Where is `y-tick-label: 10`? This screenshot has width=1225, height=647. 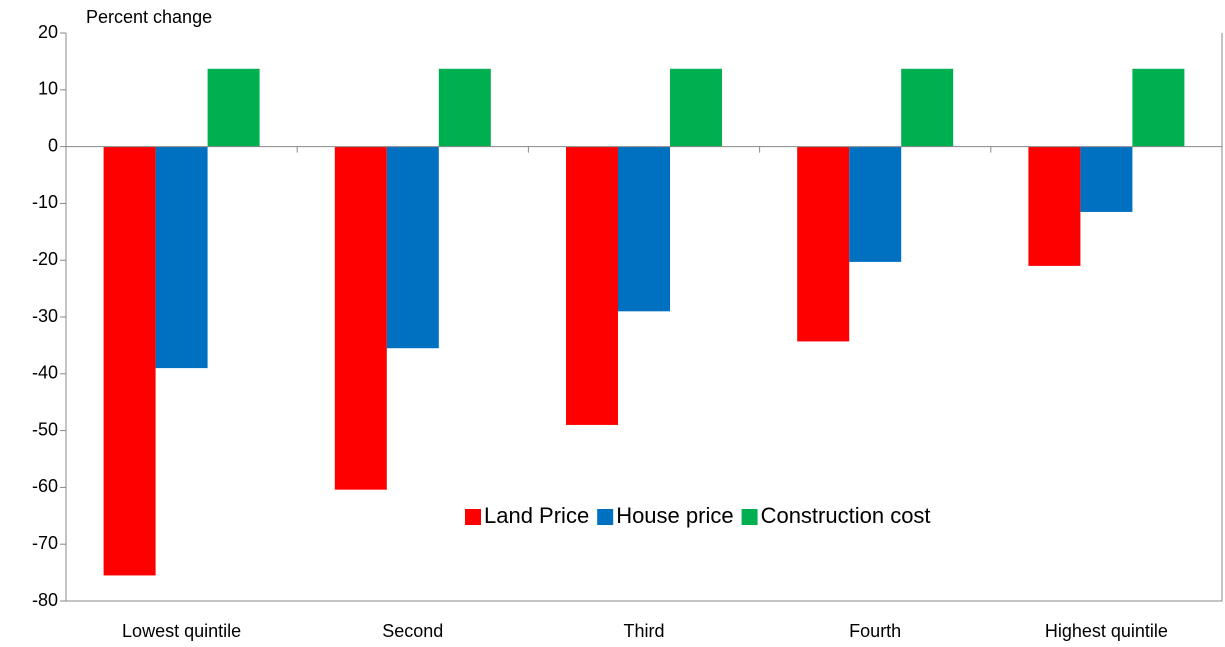 y-tick-label: 10 is located at coordinates (48, 89).